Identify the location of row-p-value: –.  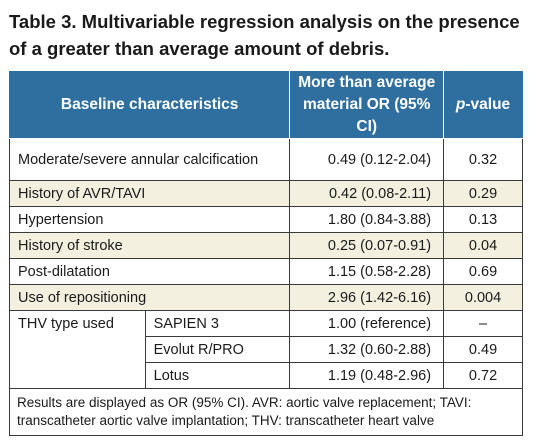
(483, 323).